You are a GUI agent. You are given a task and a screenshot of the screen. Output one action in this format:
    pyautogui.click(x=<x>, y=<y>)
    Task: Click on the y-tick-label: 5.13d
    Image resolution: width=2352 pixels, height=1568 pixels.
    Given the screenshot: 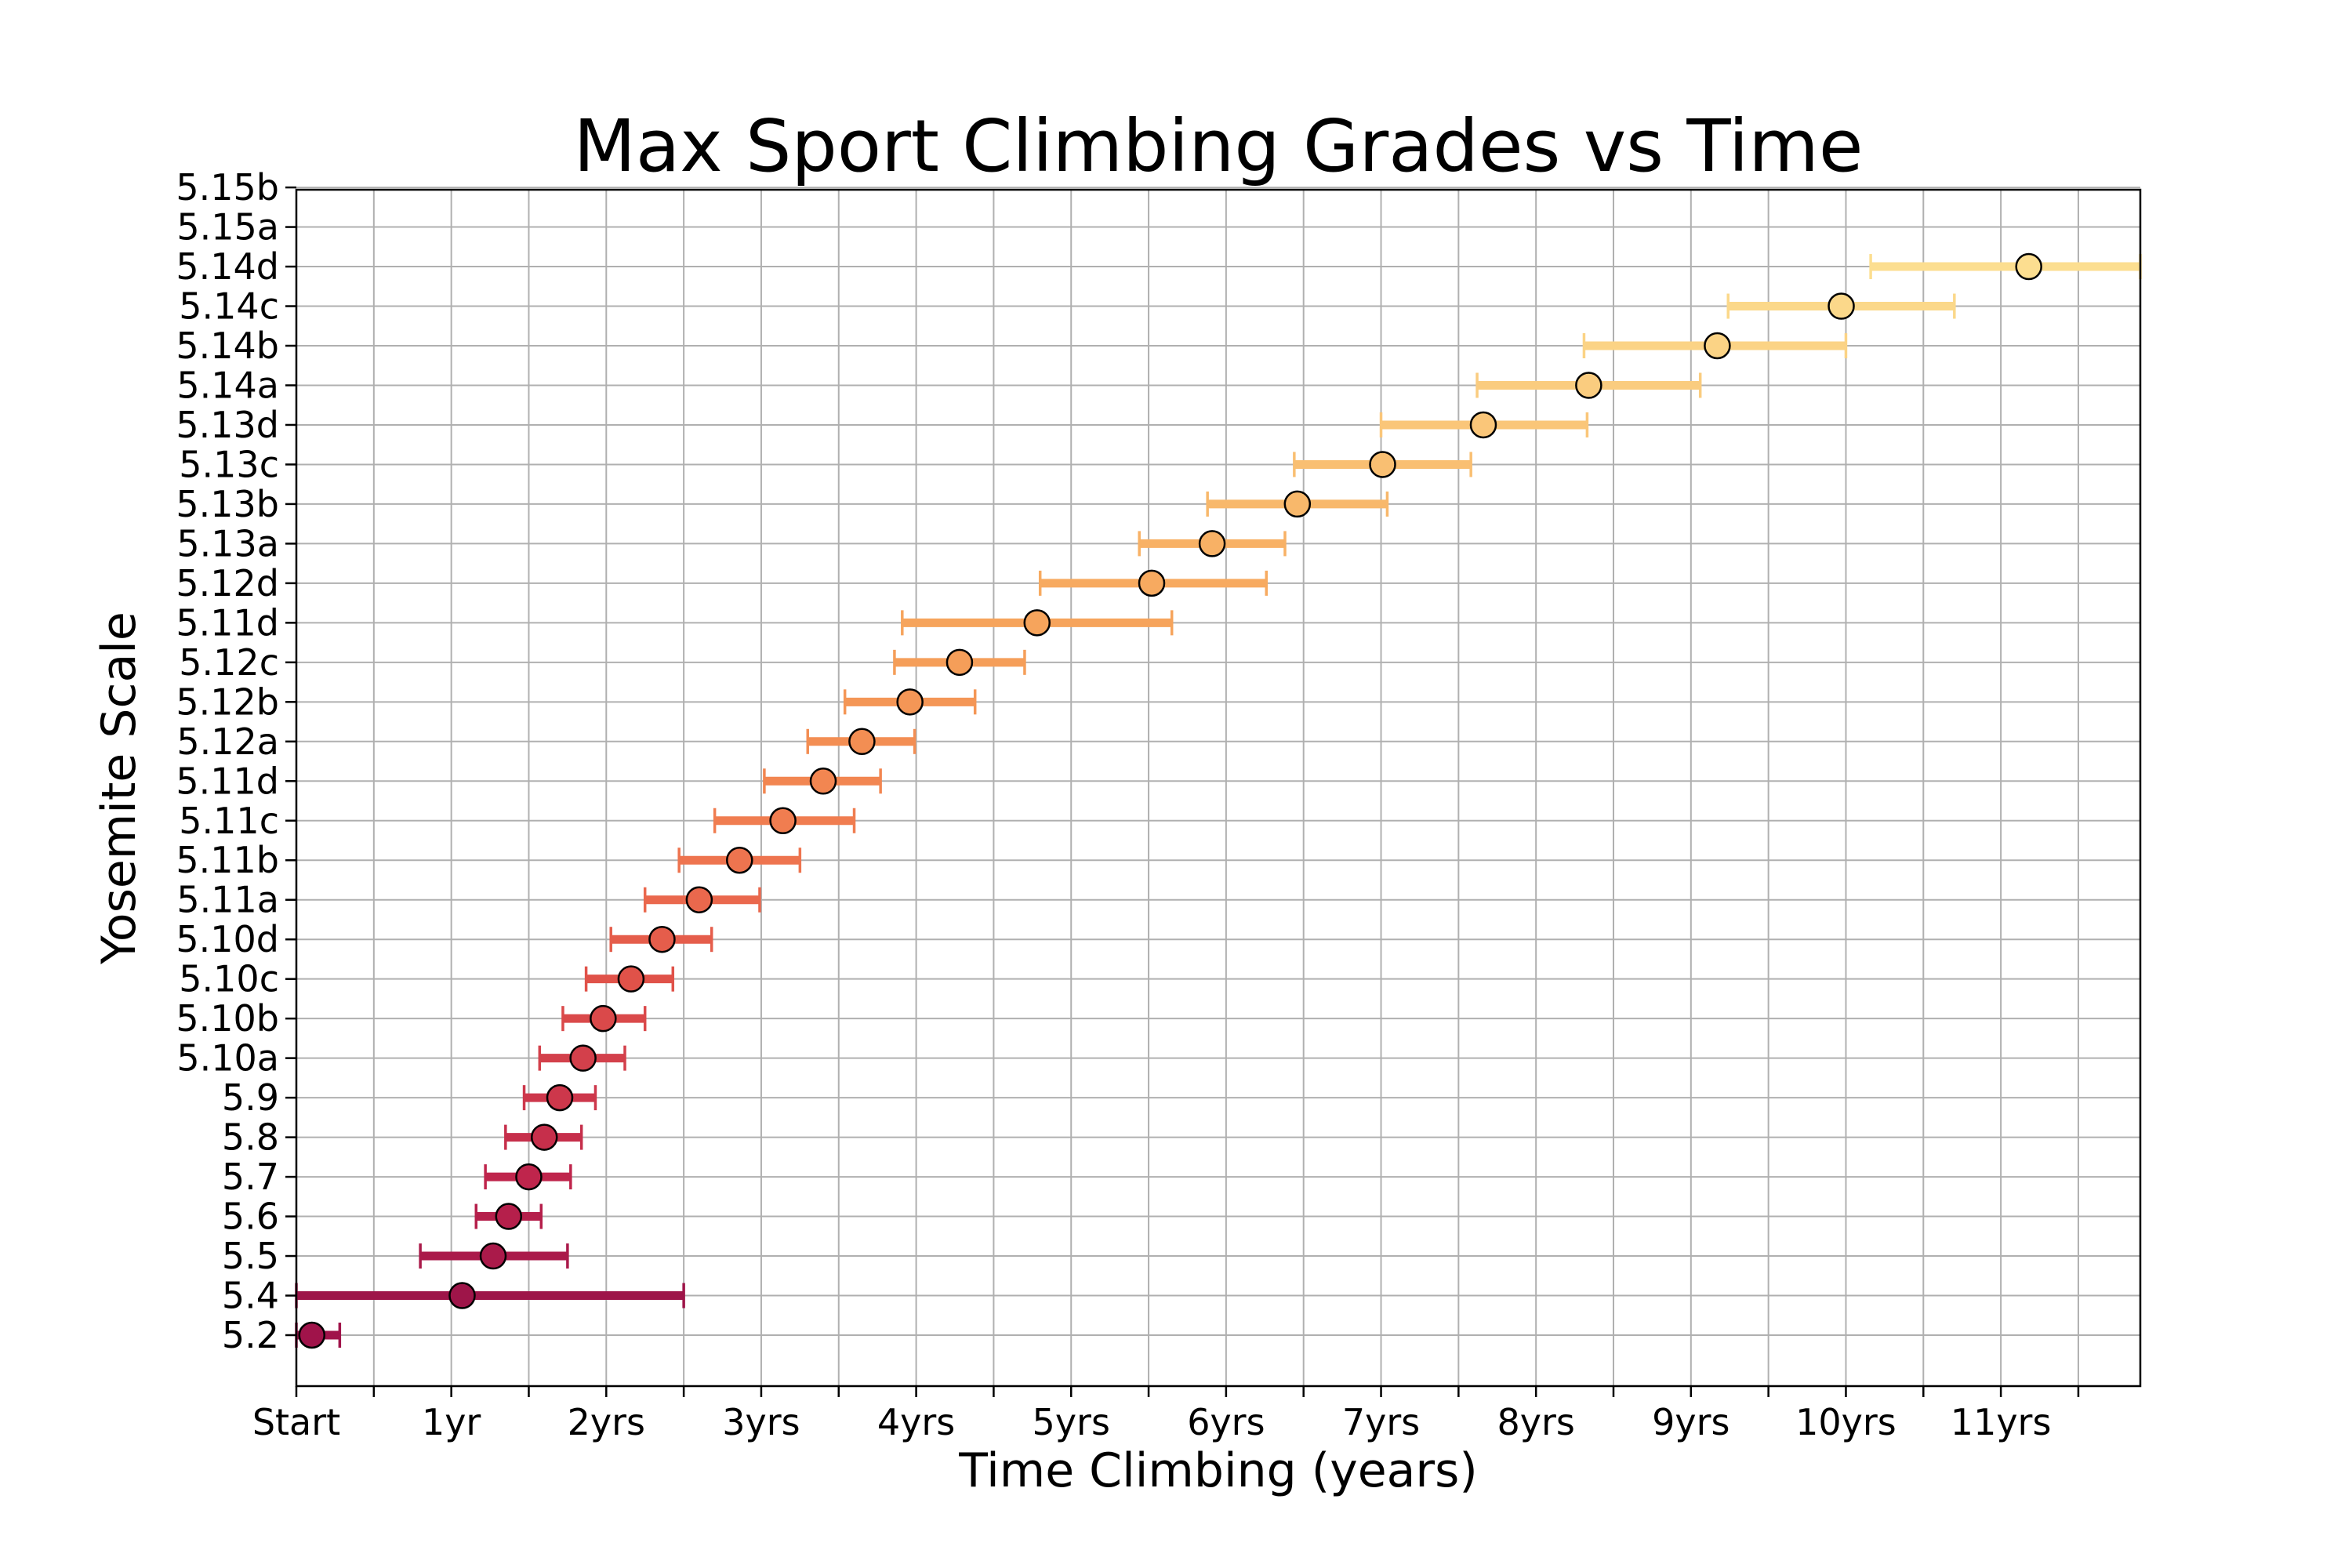 What is the action you would take?
    pyautogui.click(x=228, y=425)
    